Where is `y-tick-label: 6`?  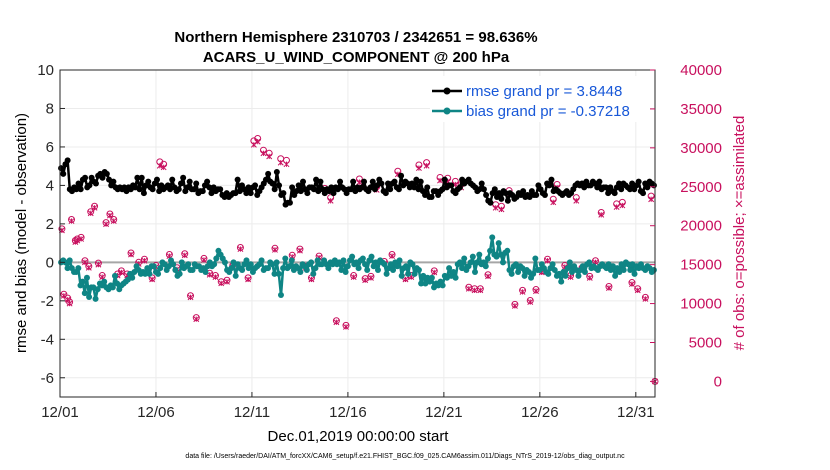 y-tick-label: 6 is located at coordinates (50, 147).